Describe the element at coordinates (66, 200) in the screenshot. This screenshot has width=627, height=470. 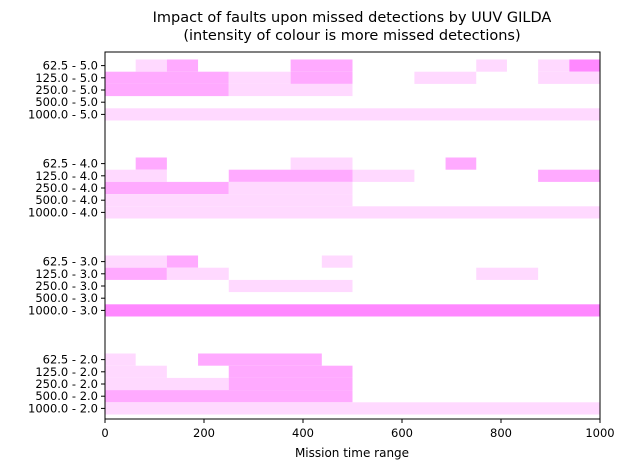
I see `y-tick-label: 500.0 - 4.0` at that location.